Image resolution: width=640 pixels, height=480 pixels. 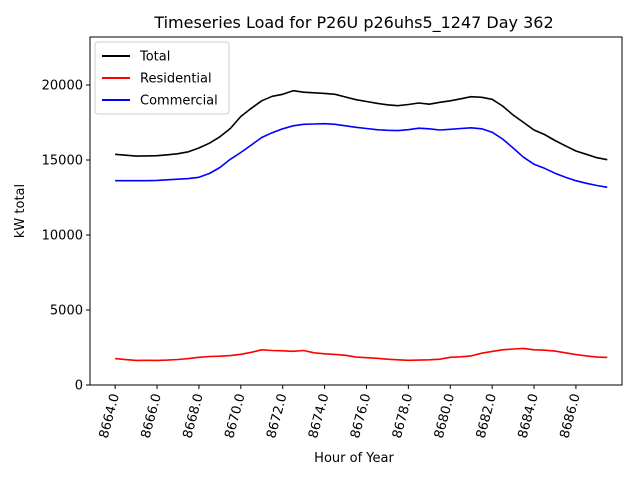 I want to click on y-tick-label: 15000, so click(x=62, y=161).